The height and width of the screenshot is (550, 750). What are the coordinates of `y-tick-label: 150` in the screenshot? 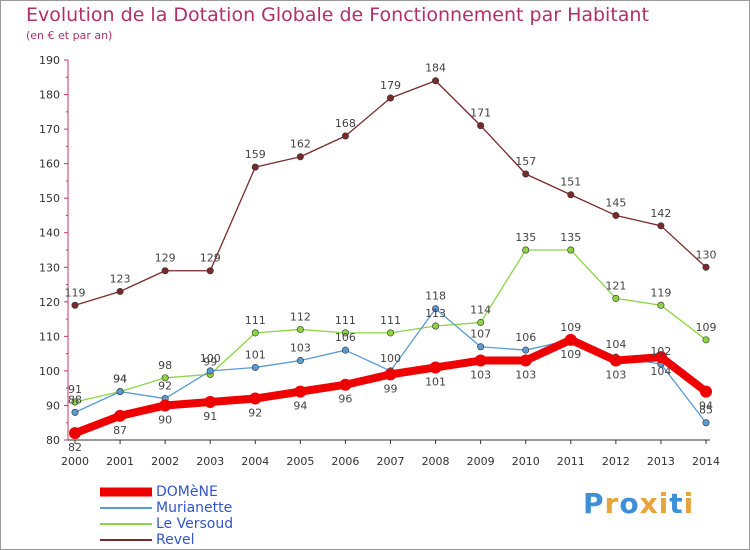 It's located at (49, 198).